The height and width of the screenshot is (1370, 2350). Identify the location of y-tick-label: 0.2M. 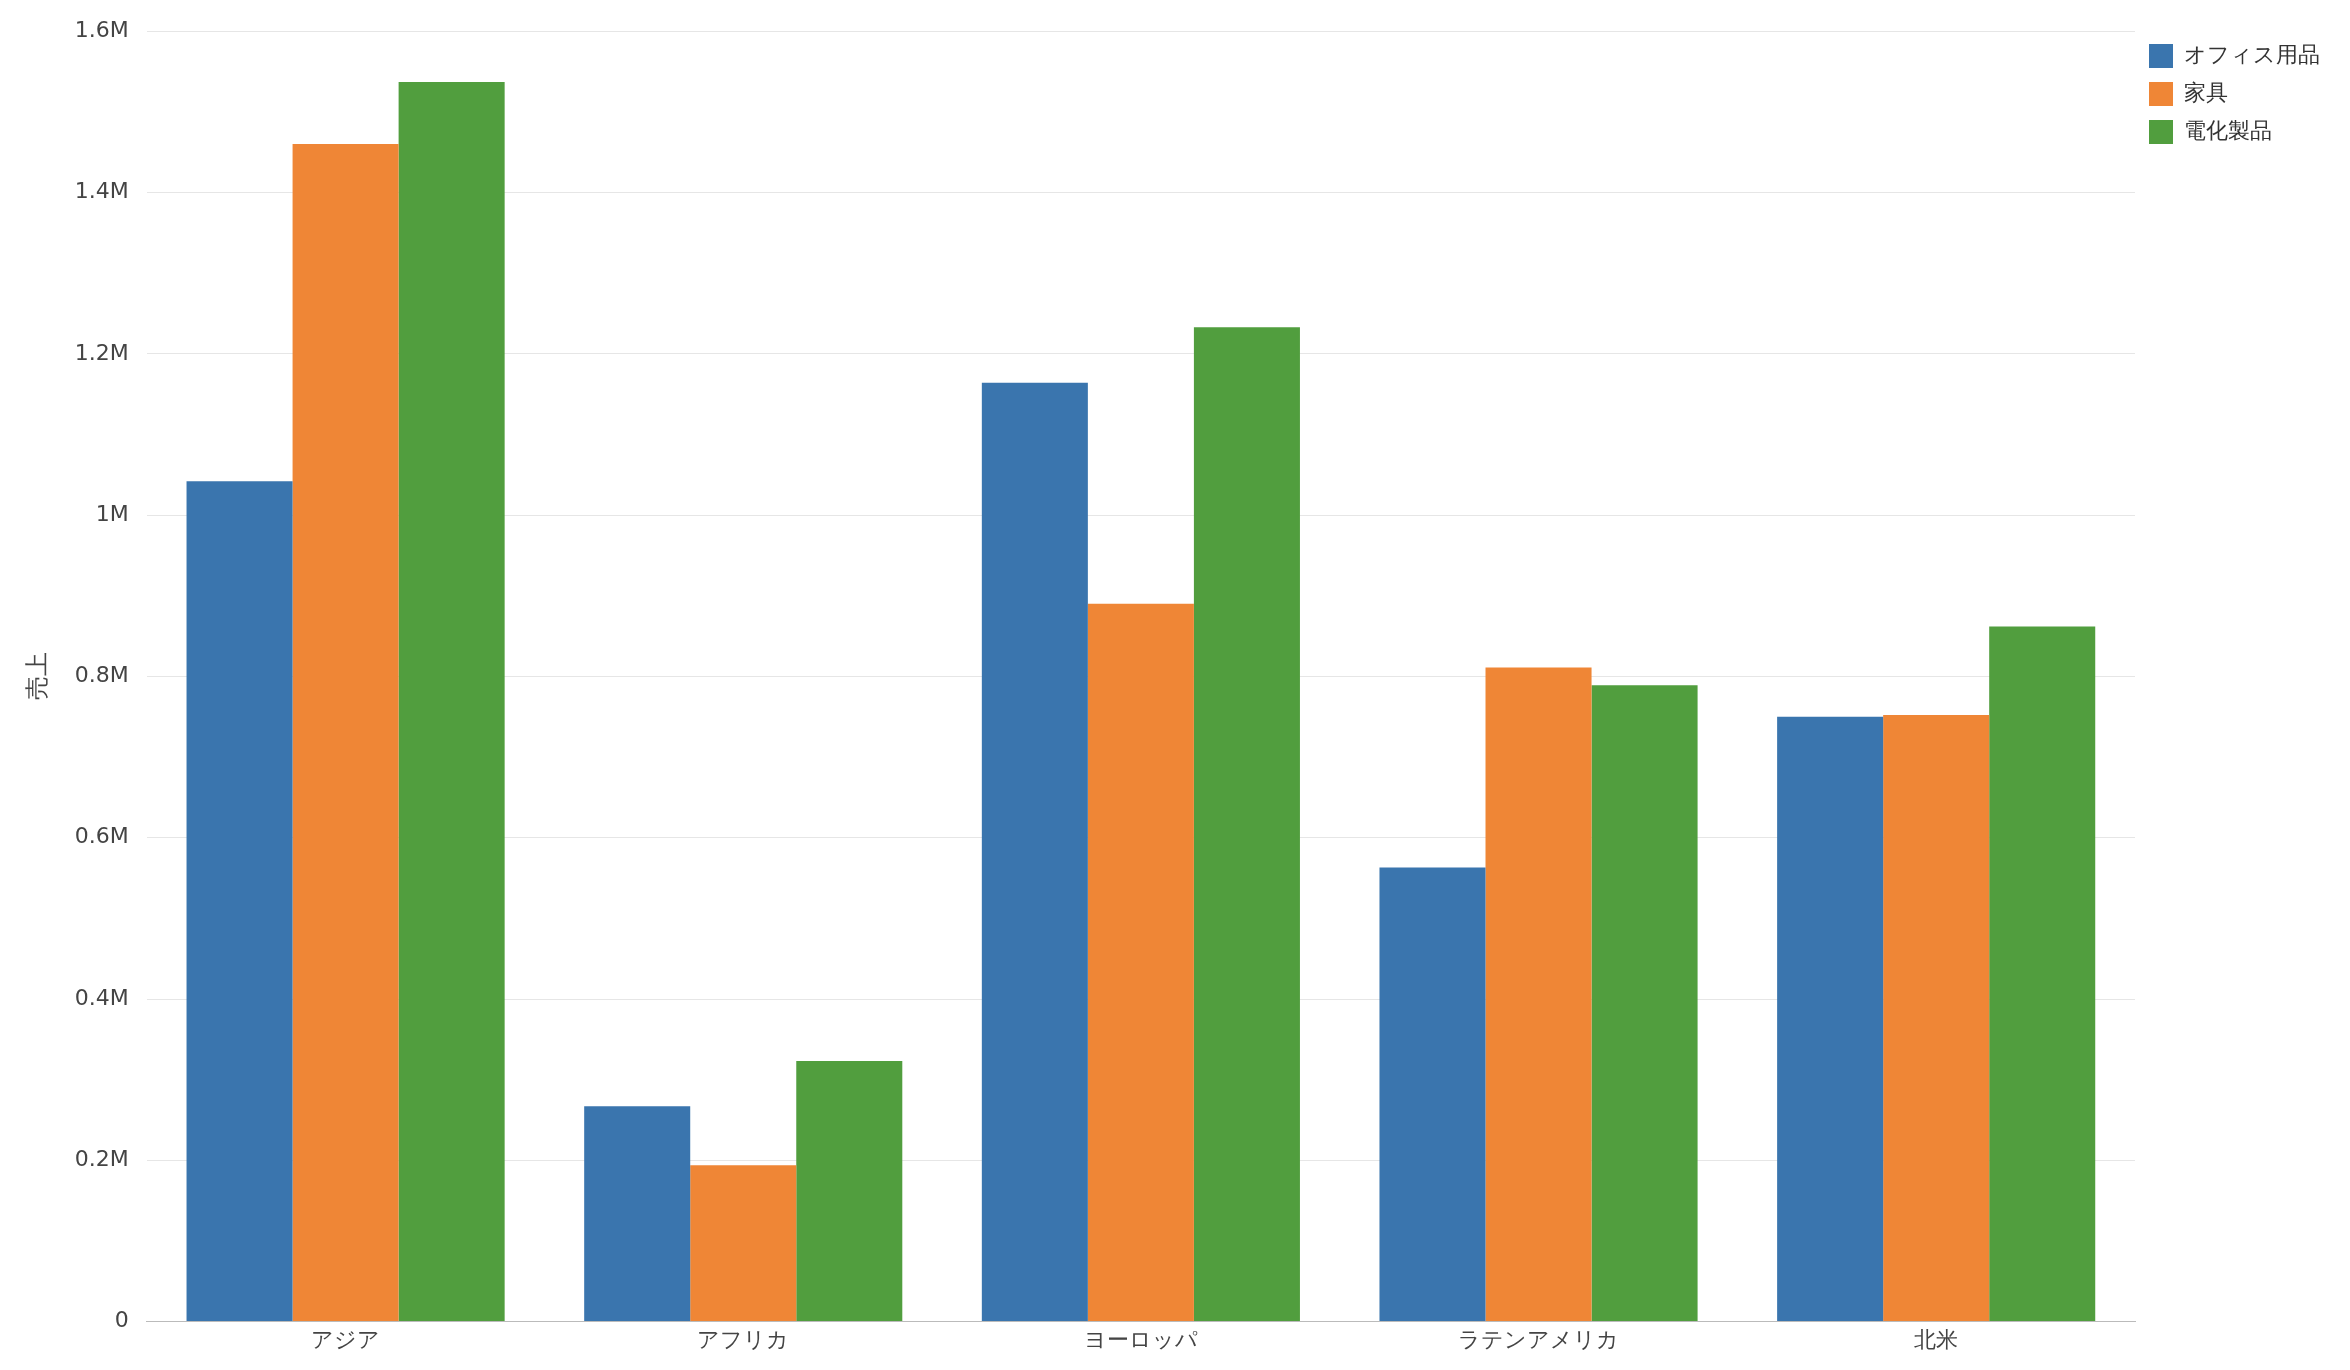
(101, 1159).